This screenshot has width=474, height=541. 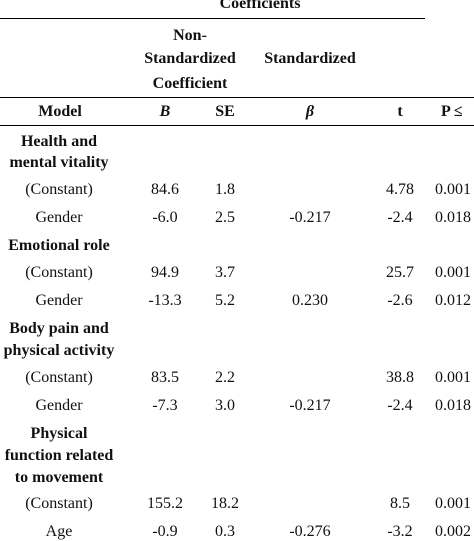 What do you see at coordinates (165, 503) in the screenshot?
I see `cell-b: 155.2` at bounding box center [165, 503].